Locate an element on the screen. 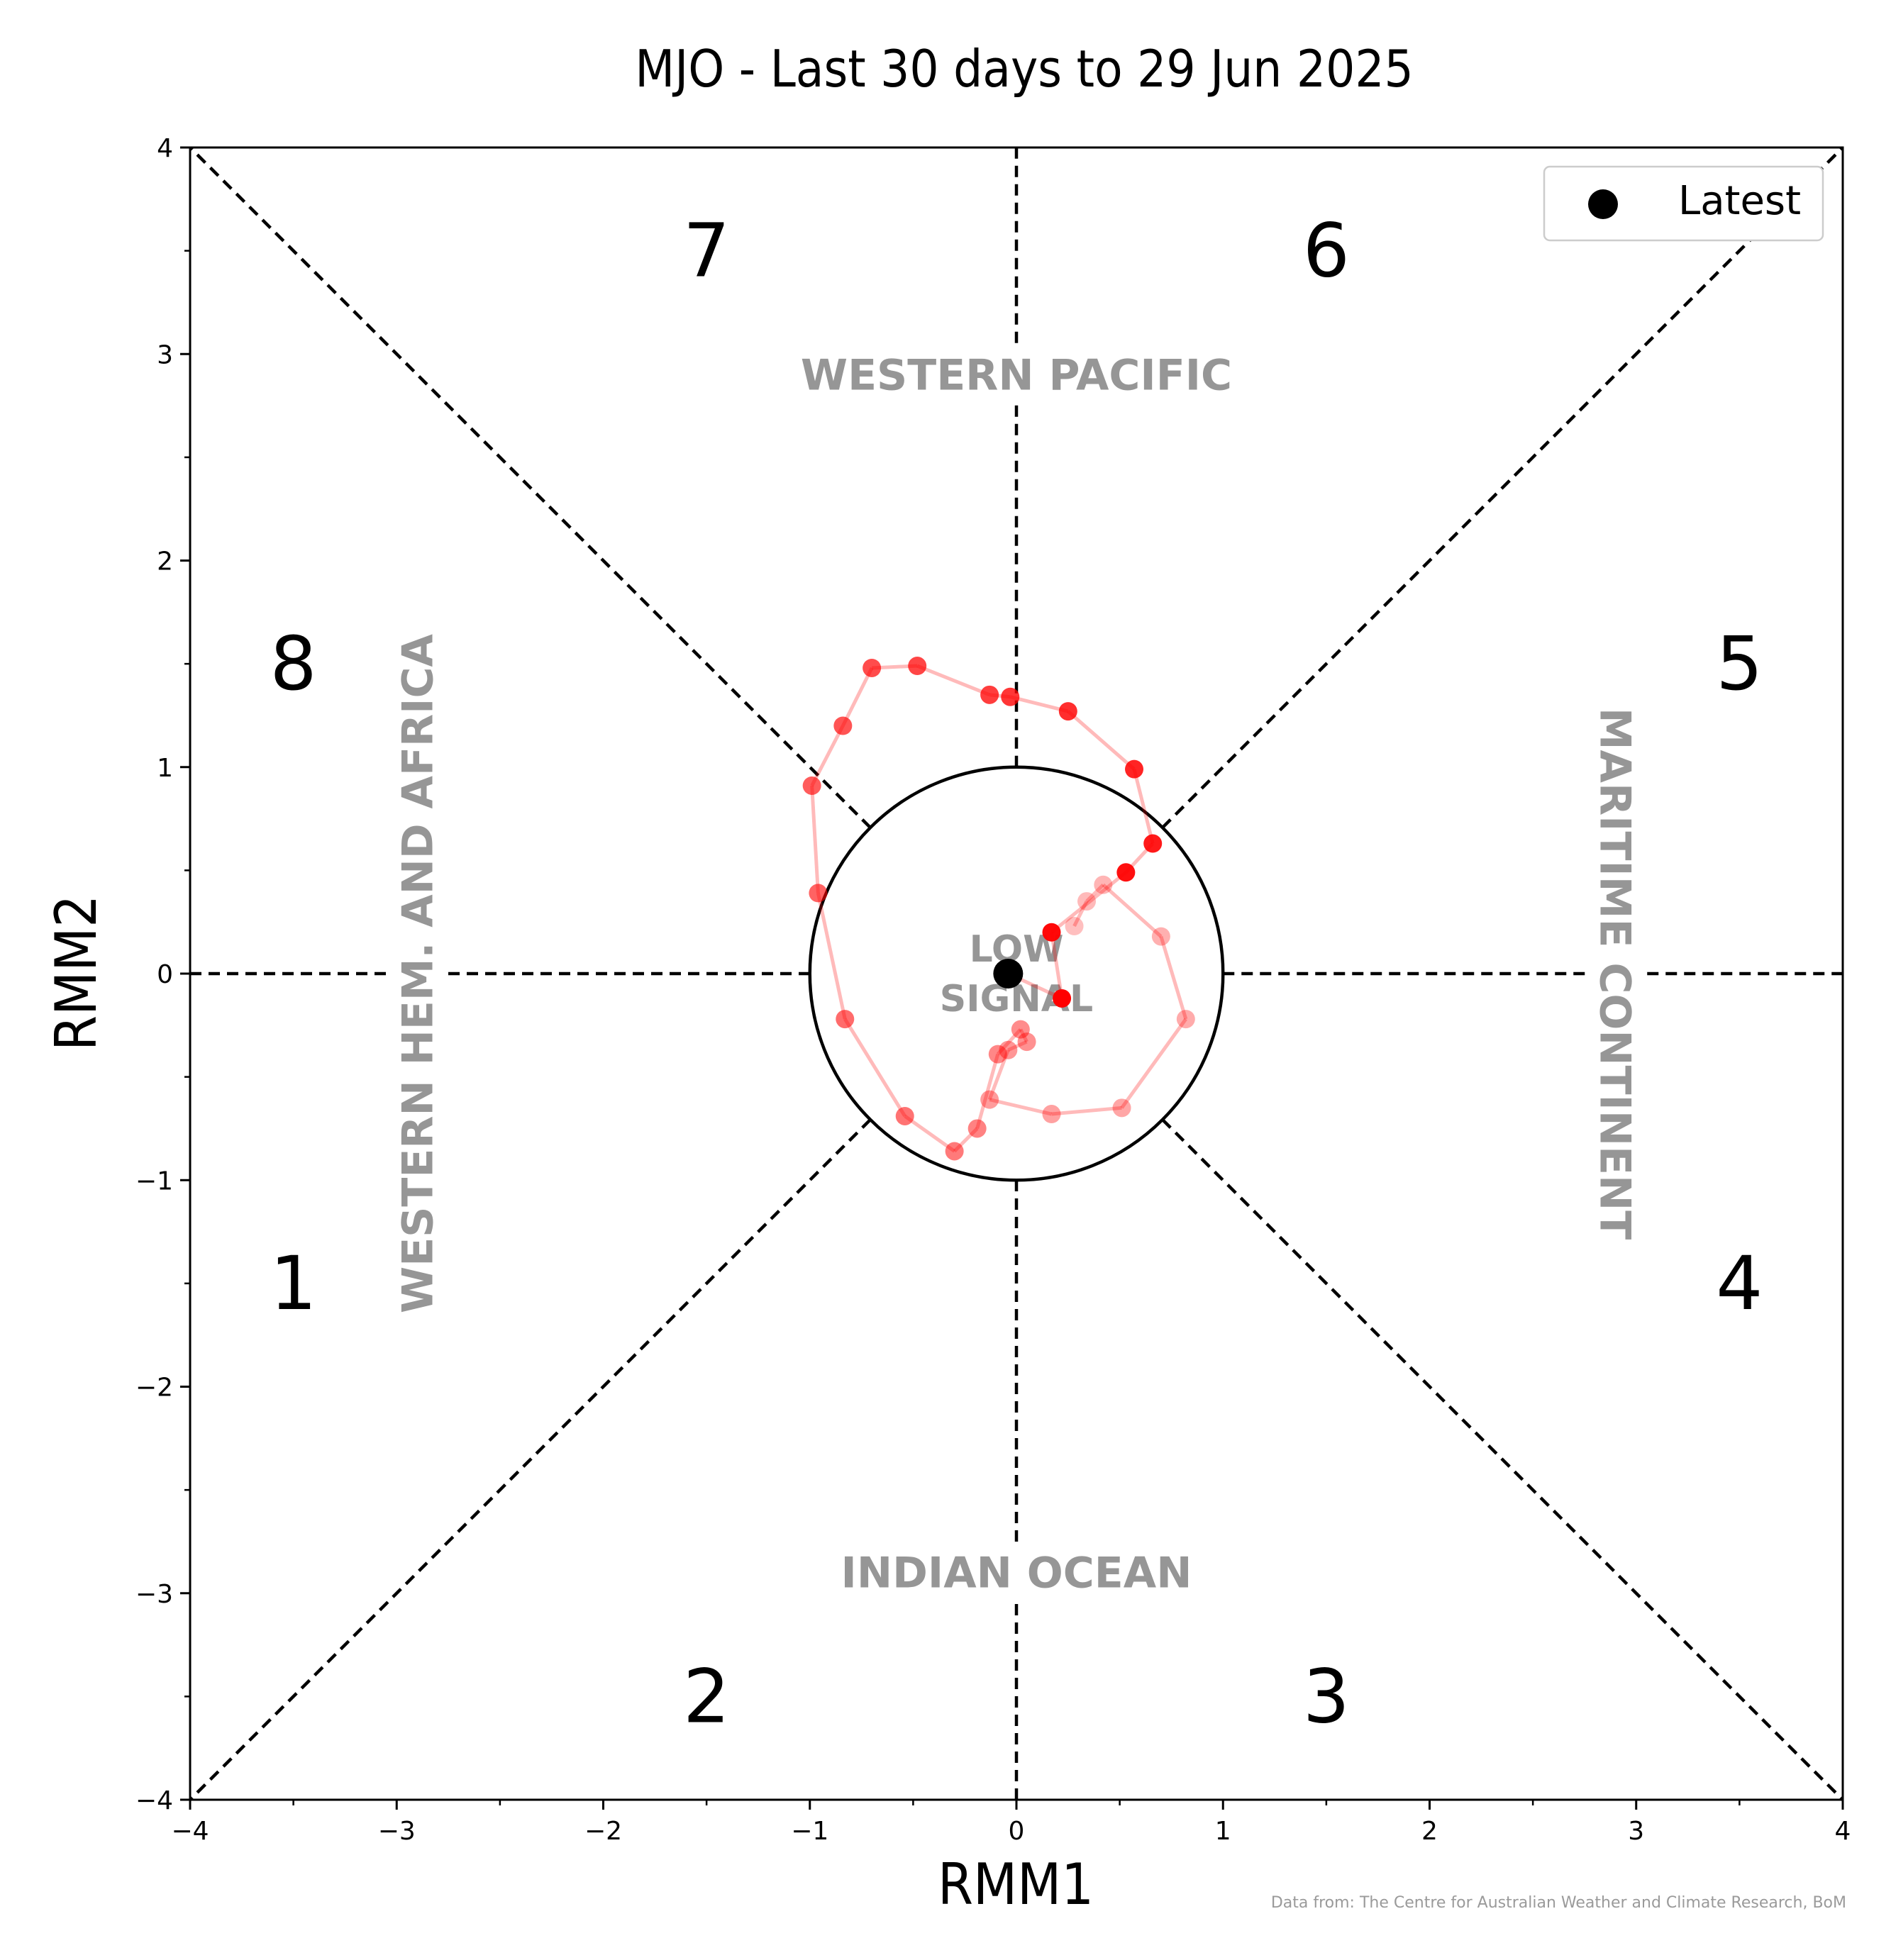  y-tick-label: 0 is located at coordinates (165, 974).